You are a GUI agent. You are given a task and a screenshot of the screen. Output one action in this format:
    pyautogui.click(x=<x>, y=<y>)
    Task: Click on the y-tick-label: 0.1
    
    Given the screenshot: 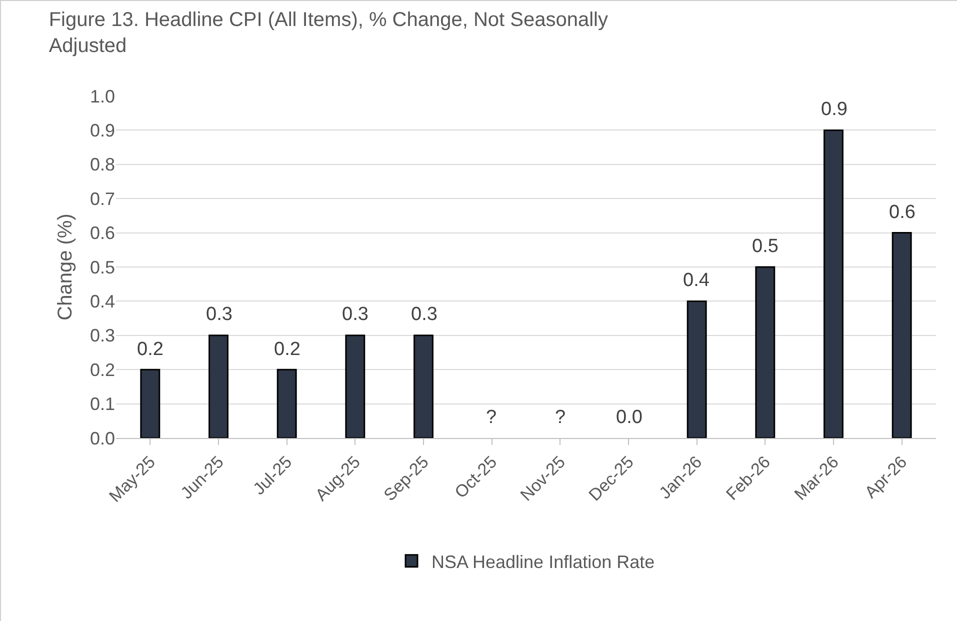 What is the action you would take?
    pyautogui.click(x=102, y=404)
    